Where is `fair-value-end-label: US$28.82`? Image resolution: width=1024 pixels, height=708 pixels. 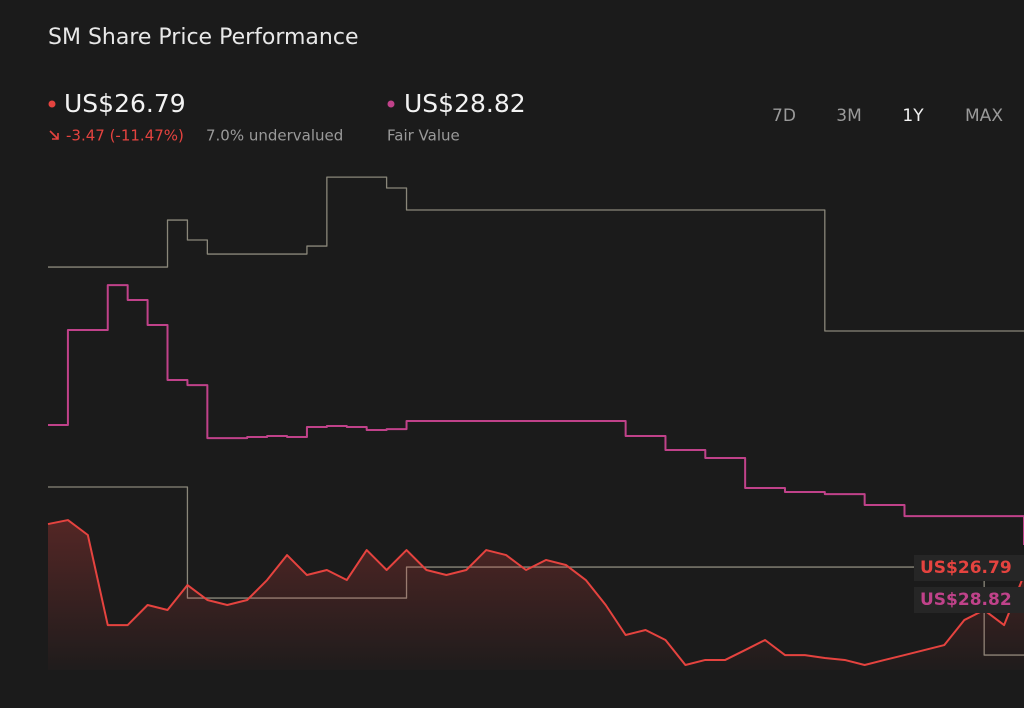
fair-value-end-label: US$28.82 is located at coordinates (966, 600).